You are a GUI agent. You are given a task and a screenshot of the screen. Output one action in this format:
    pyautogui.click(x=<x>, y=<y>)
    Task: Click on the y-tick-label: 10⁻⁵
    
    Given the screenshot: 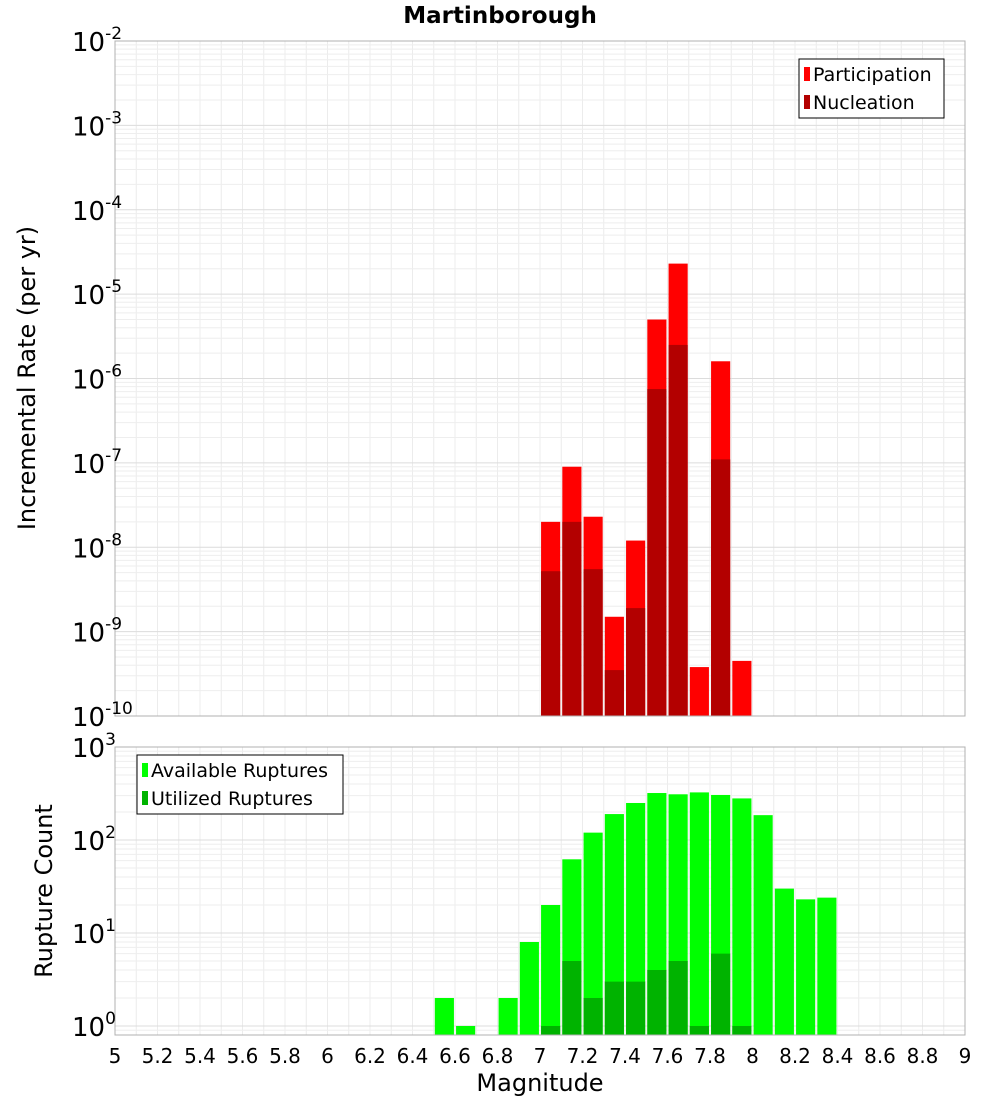 What is the action you would take?
    pyautogui.click(x=97, y=294)
    